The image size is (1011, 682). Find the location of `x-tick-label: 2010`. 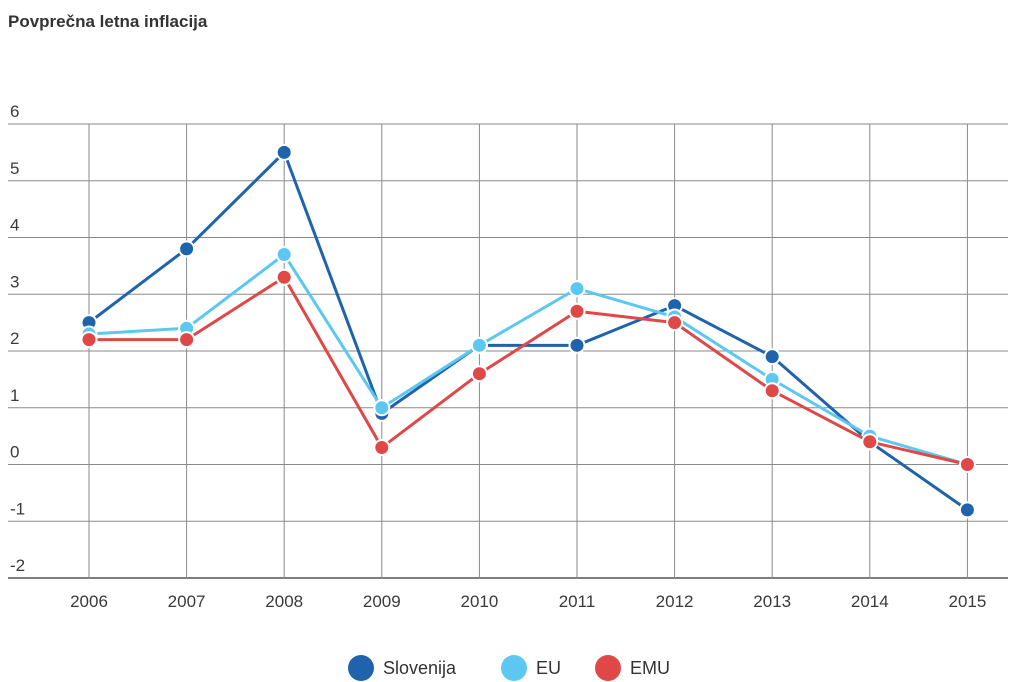

x-tick-label: 2010 is located at coordinates (479, 601).